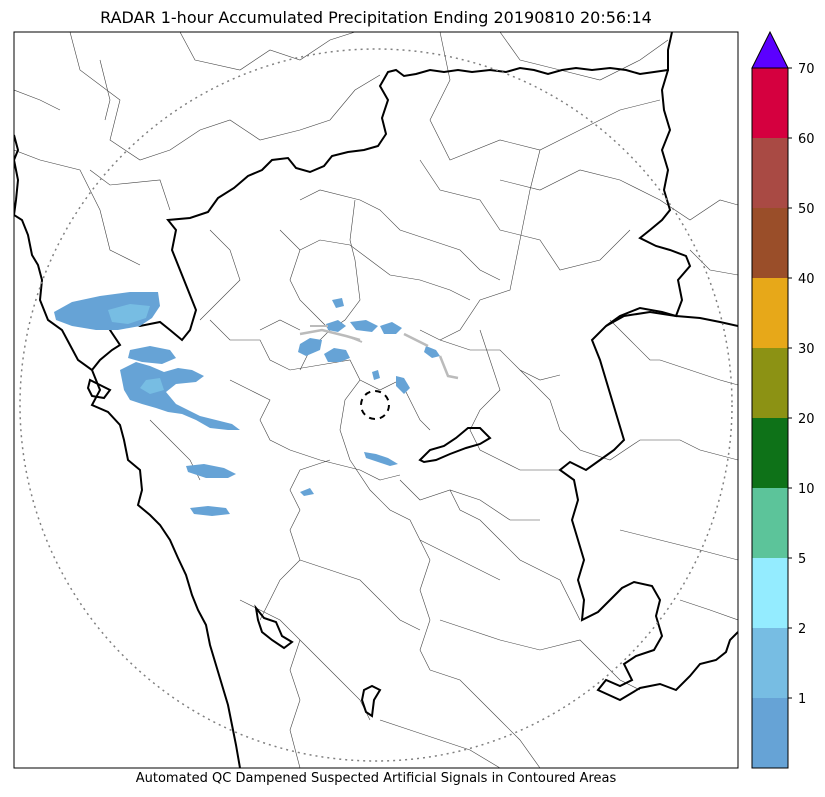 This screenshot has height=797, width=825. I want to click on colorbar-extend-triangle, so click(770, 49).